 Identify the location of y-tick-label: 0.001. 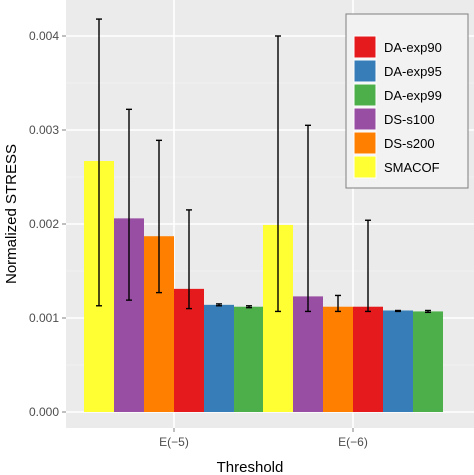
(44, 318).